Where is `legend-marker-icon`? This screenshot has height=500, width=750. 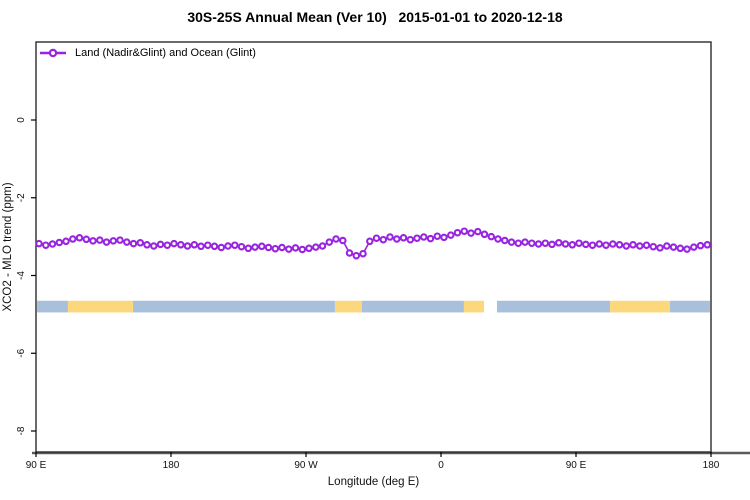 legend-marker-icon is located at coordinates (53, 53).